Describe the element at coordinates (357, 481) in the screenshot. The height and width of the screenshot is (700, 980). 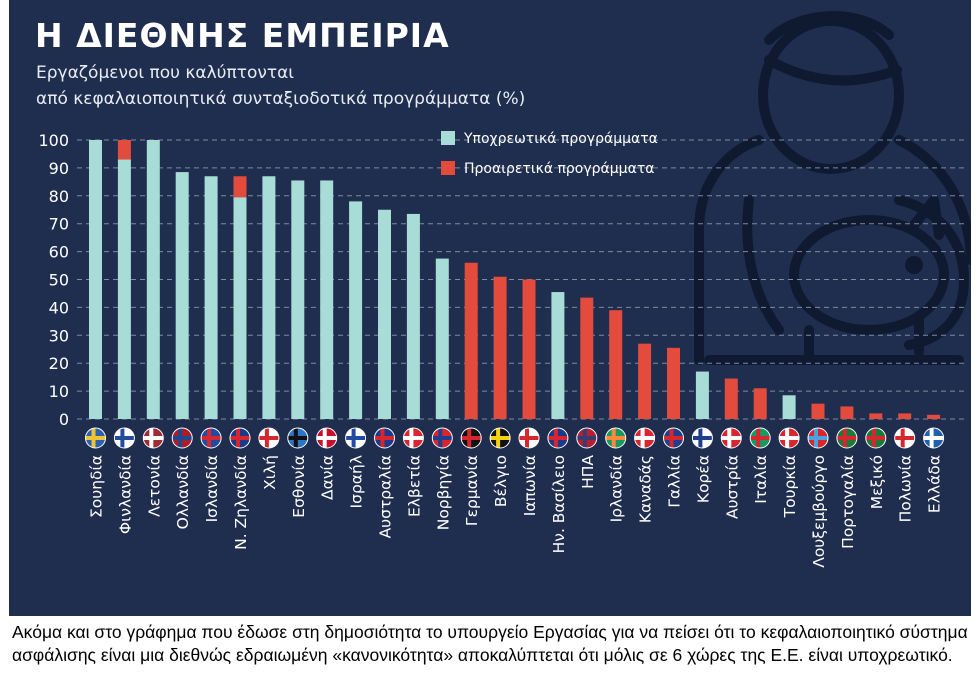
I see `x-tick-label-ισραηλ: Ισραήλ` at that location.